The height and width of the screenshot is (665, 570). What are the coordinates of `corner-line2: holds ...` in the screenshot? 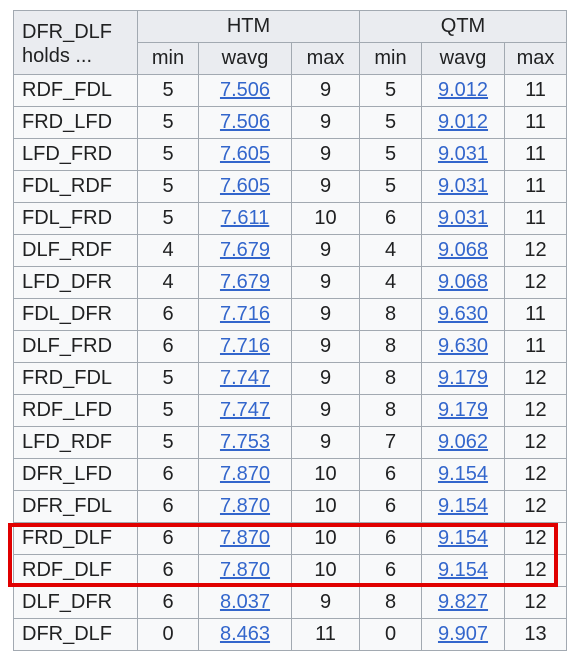 It's located at (57, 56).